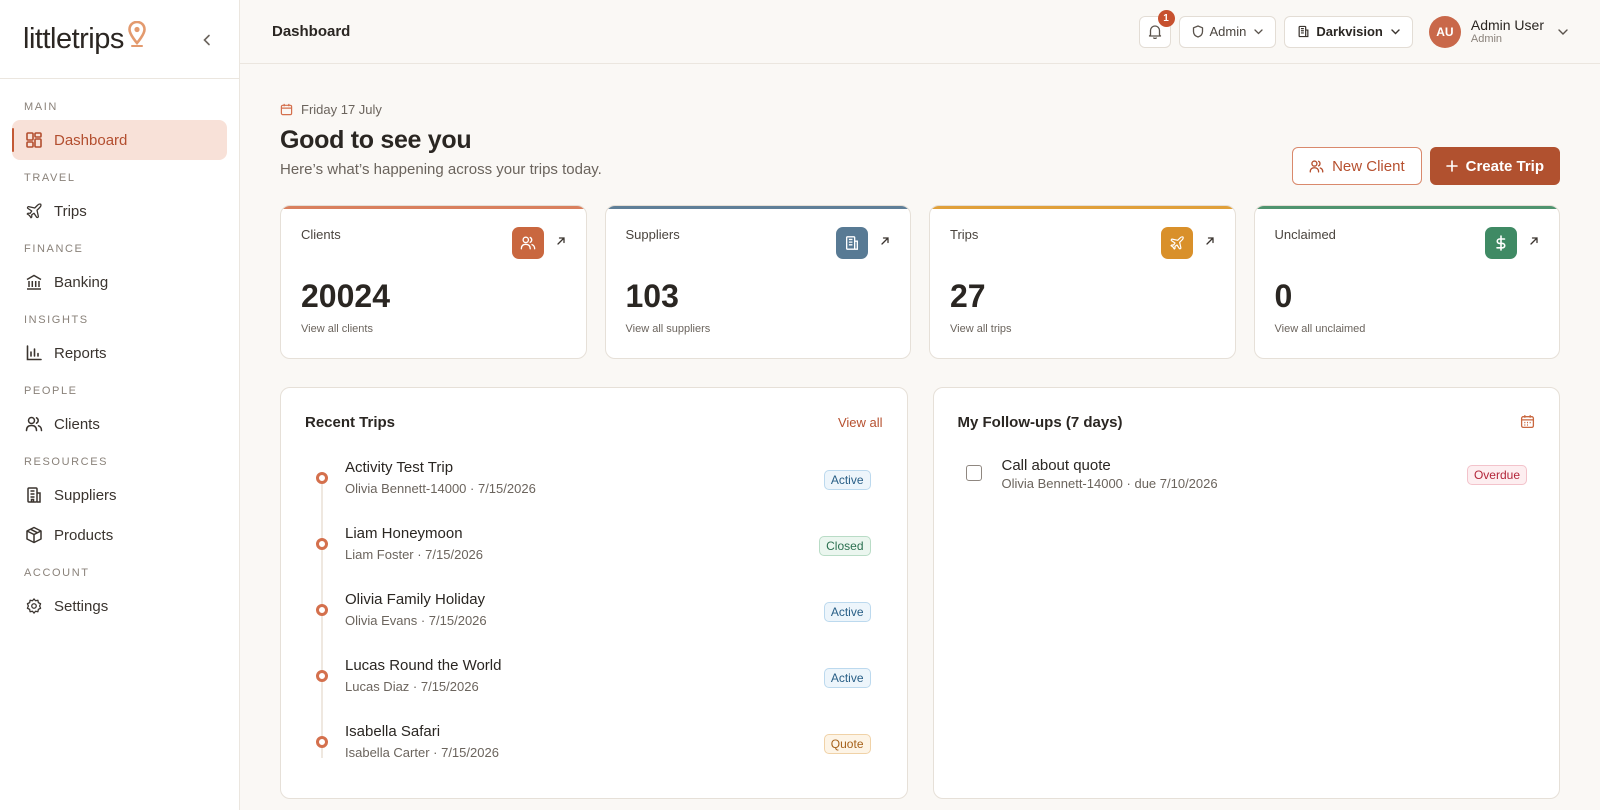 This screenshot has height=810, width=1600. I want to click on sidebar-nav: MAIN Dashboard TRAVEL Trips FINANCE, so click(119, 352).